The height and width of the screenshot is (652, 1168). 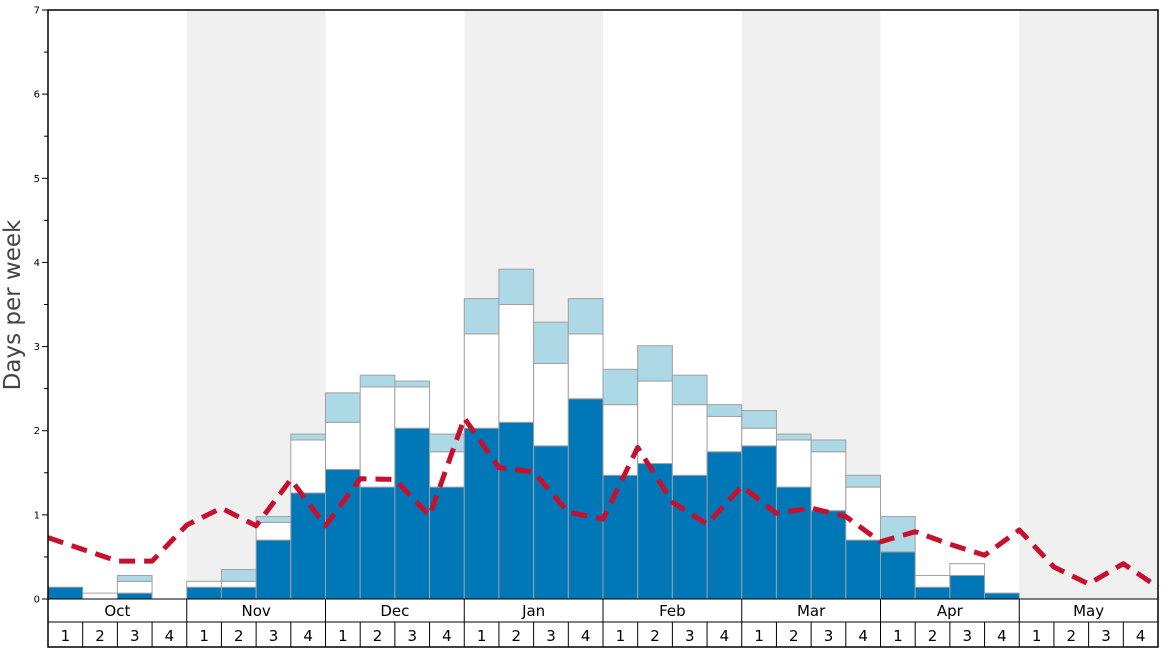 I want to click on month-label-mar: Mar, so click(x=811, y=611).